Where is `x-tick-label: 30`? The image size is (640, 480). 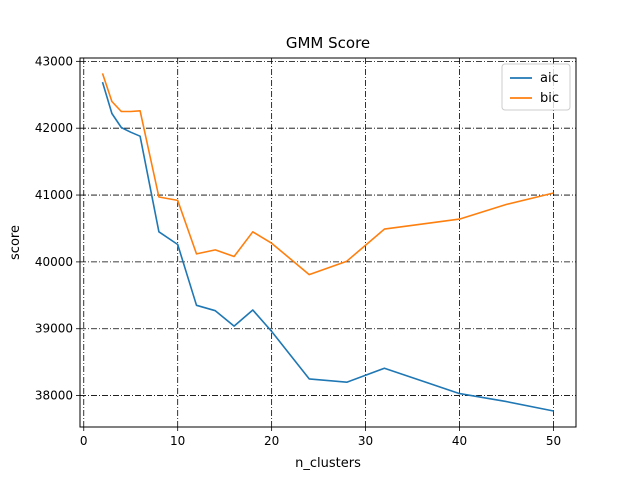
x-tick-label: 30 is located at coordinates (365, 441).